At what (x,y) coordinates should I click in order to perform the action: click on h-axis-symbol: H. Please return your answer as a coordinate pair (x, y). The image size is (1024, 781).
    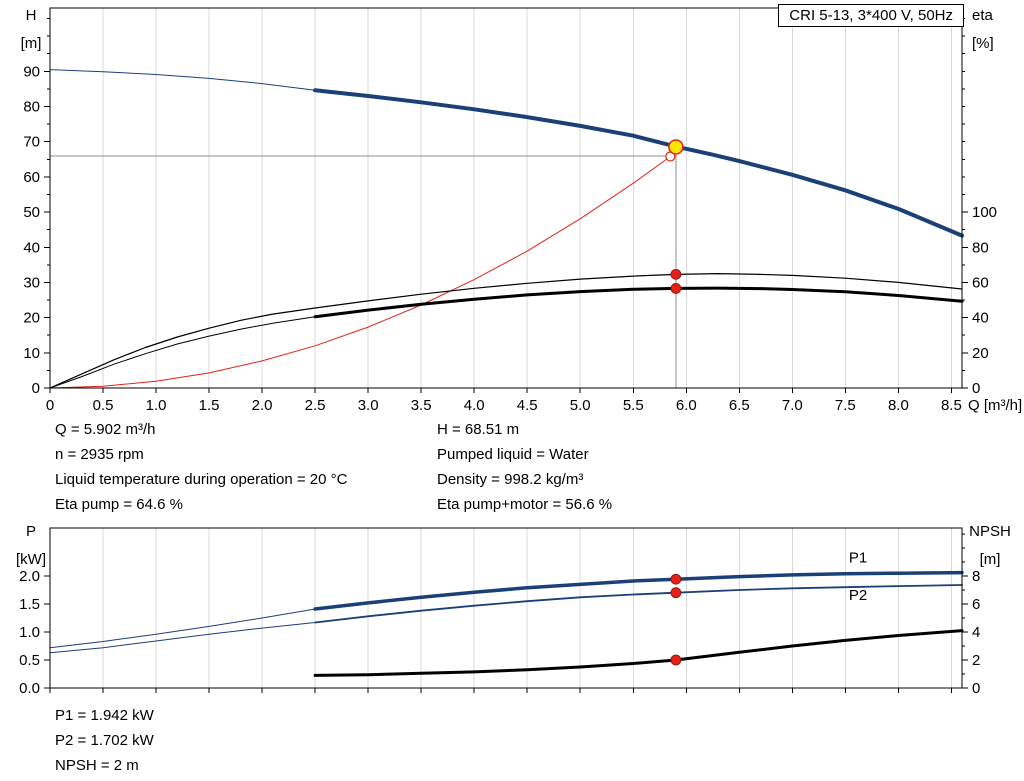
    Looking at the image, I should click on (31, 15).